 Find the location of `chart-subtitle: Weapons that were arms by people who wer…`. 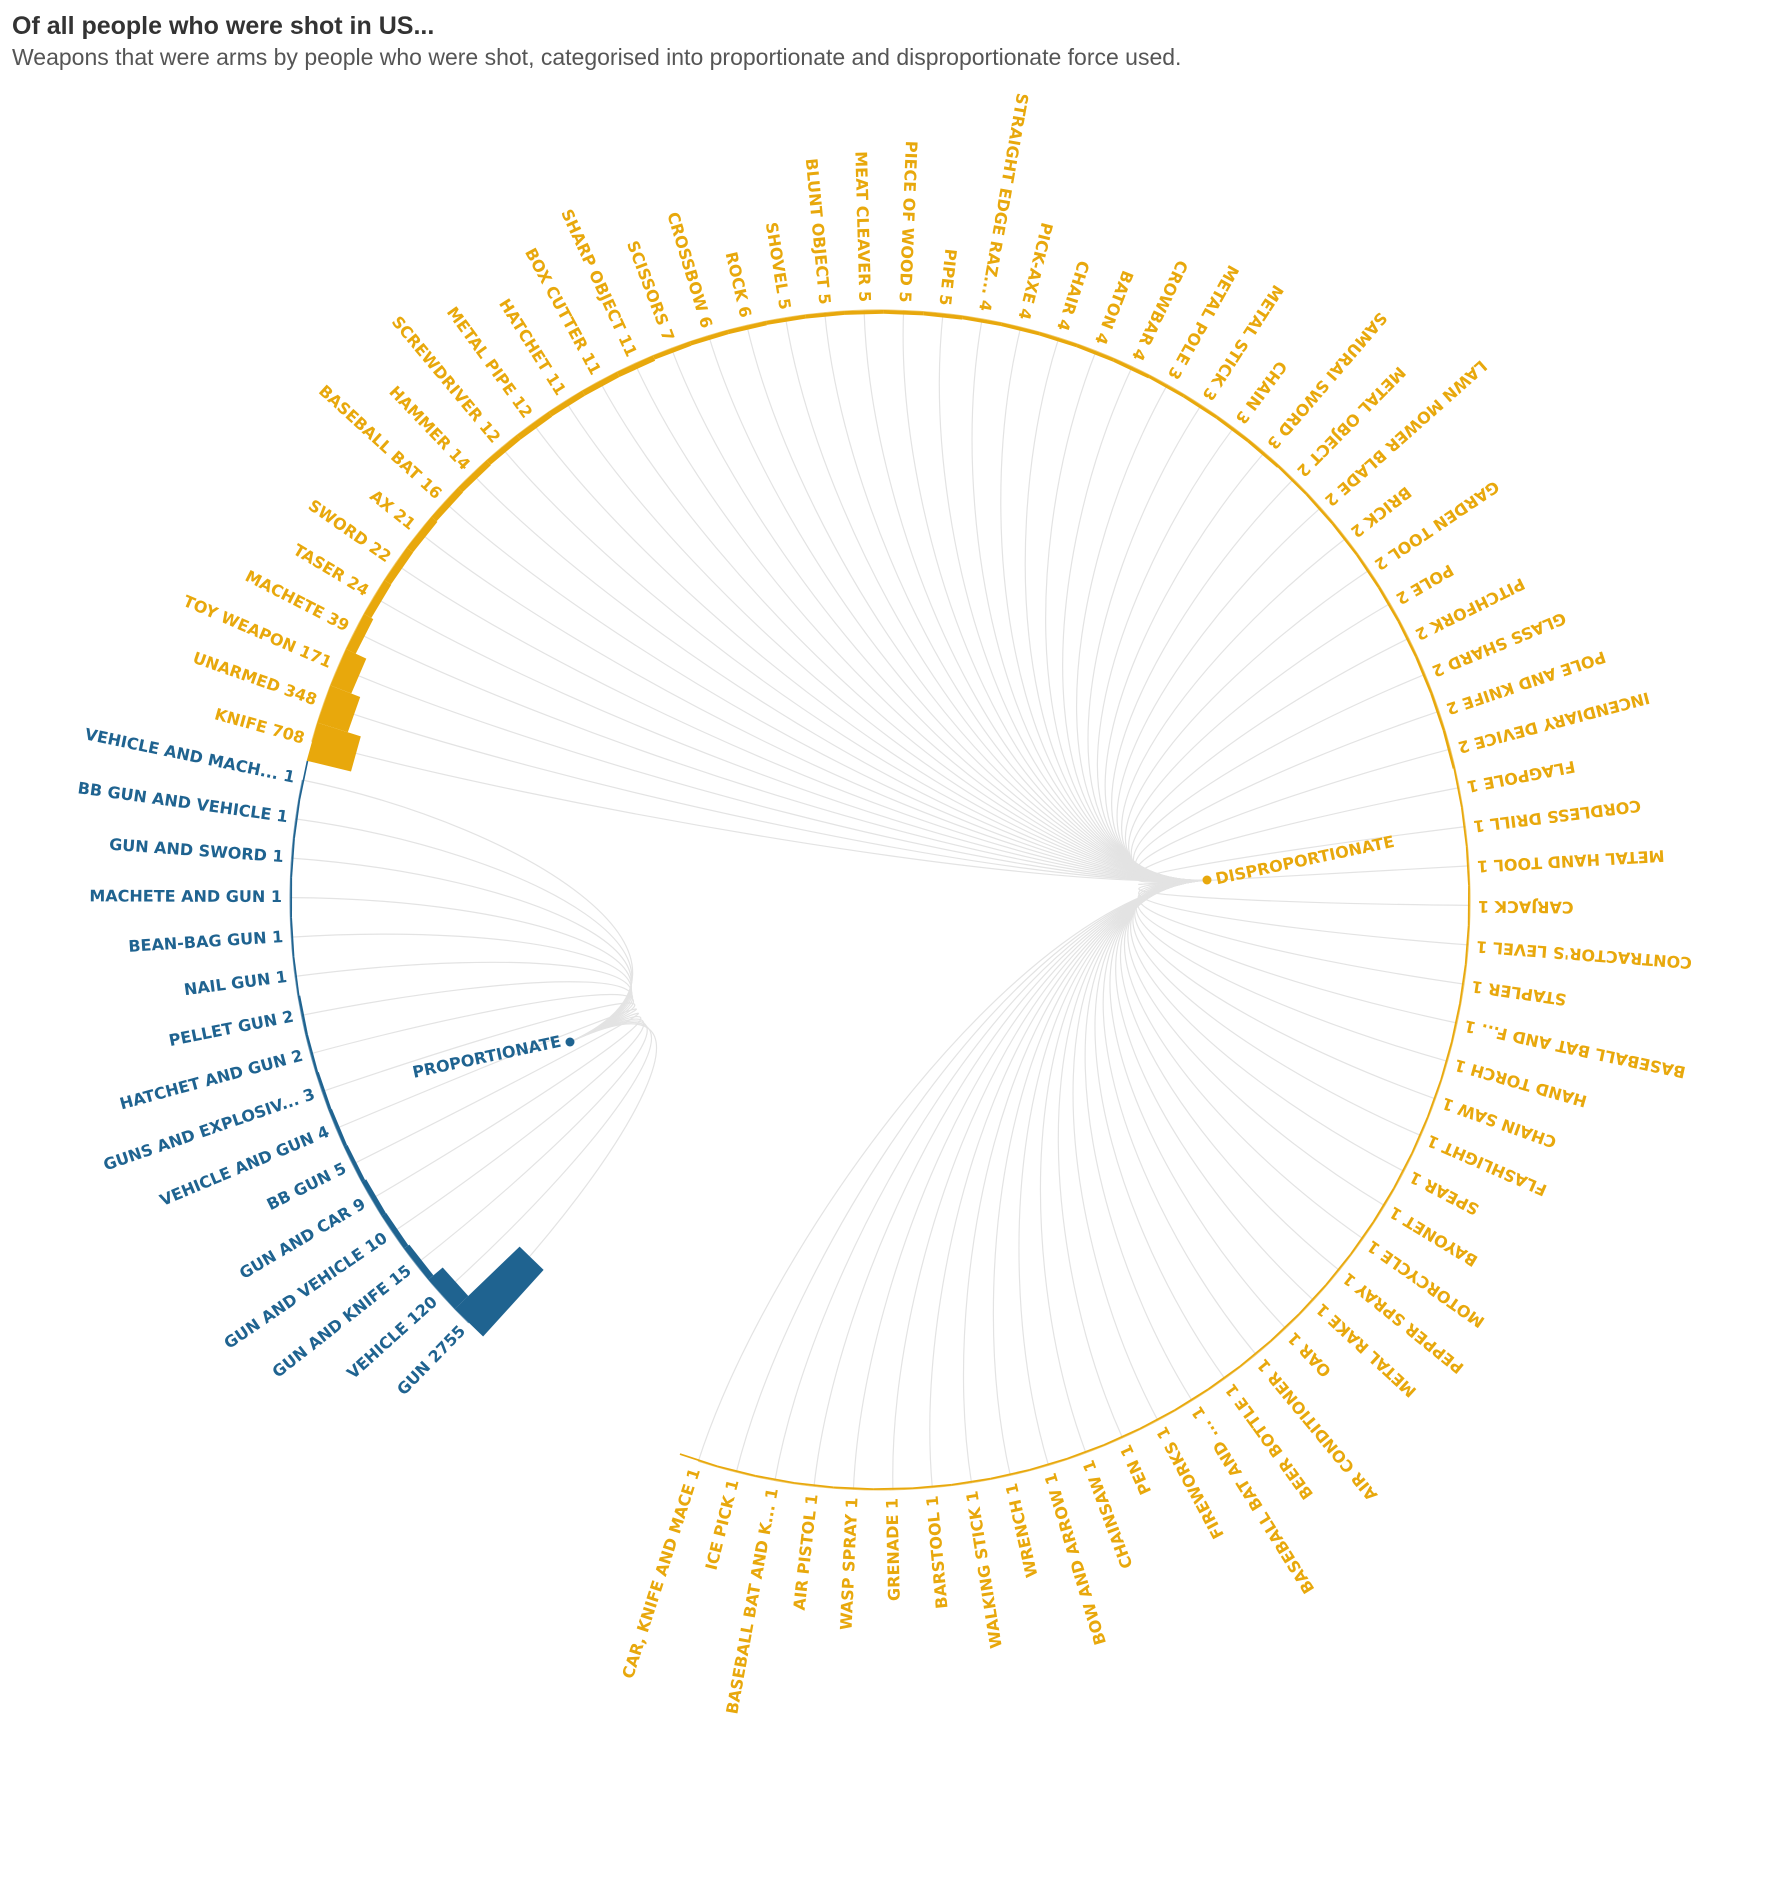

chart-subtitle: Weapons that were arms by people who wer… is located at coordinates (597, 57).